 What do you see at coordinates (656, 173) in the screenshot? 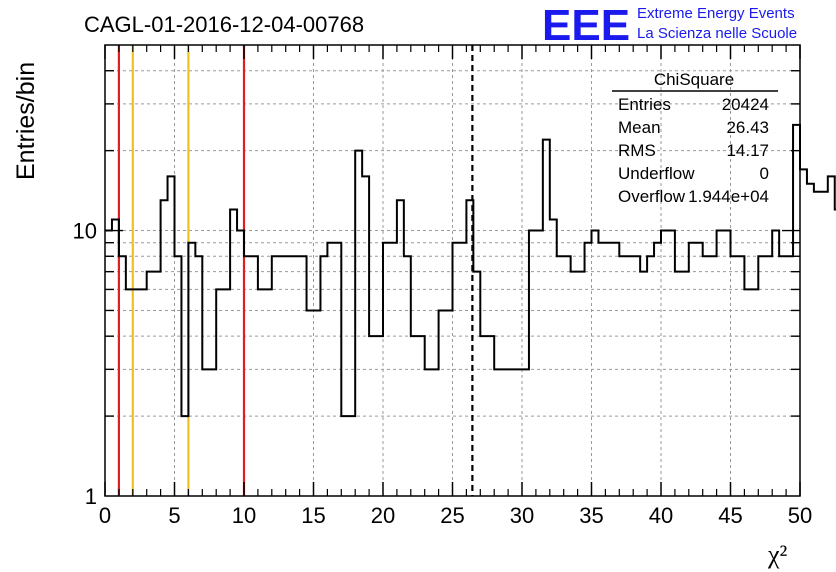
I see `stats-label: Underflow` at bounding box center [656, 173].